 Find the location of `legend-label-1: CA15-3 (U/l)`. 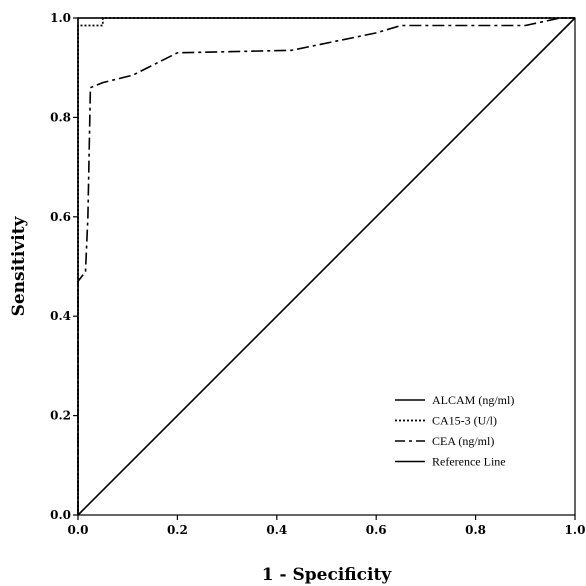

legend-label-1: CA15-3 (U/l) is located at coordinates (464, 421).